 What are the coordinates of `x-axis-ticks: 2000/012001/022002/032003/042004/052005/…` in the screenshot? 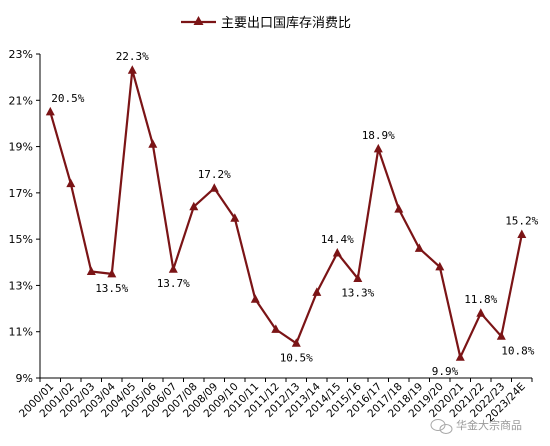 It's located at (275, 401).